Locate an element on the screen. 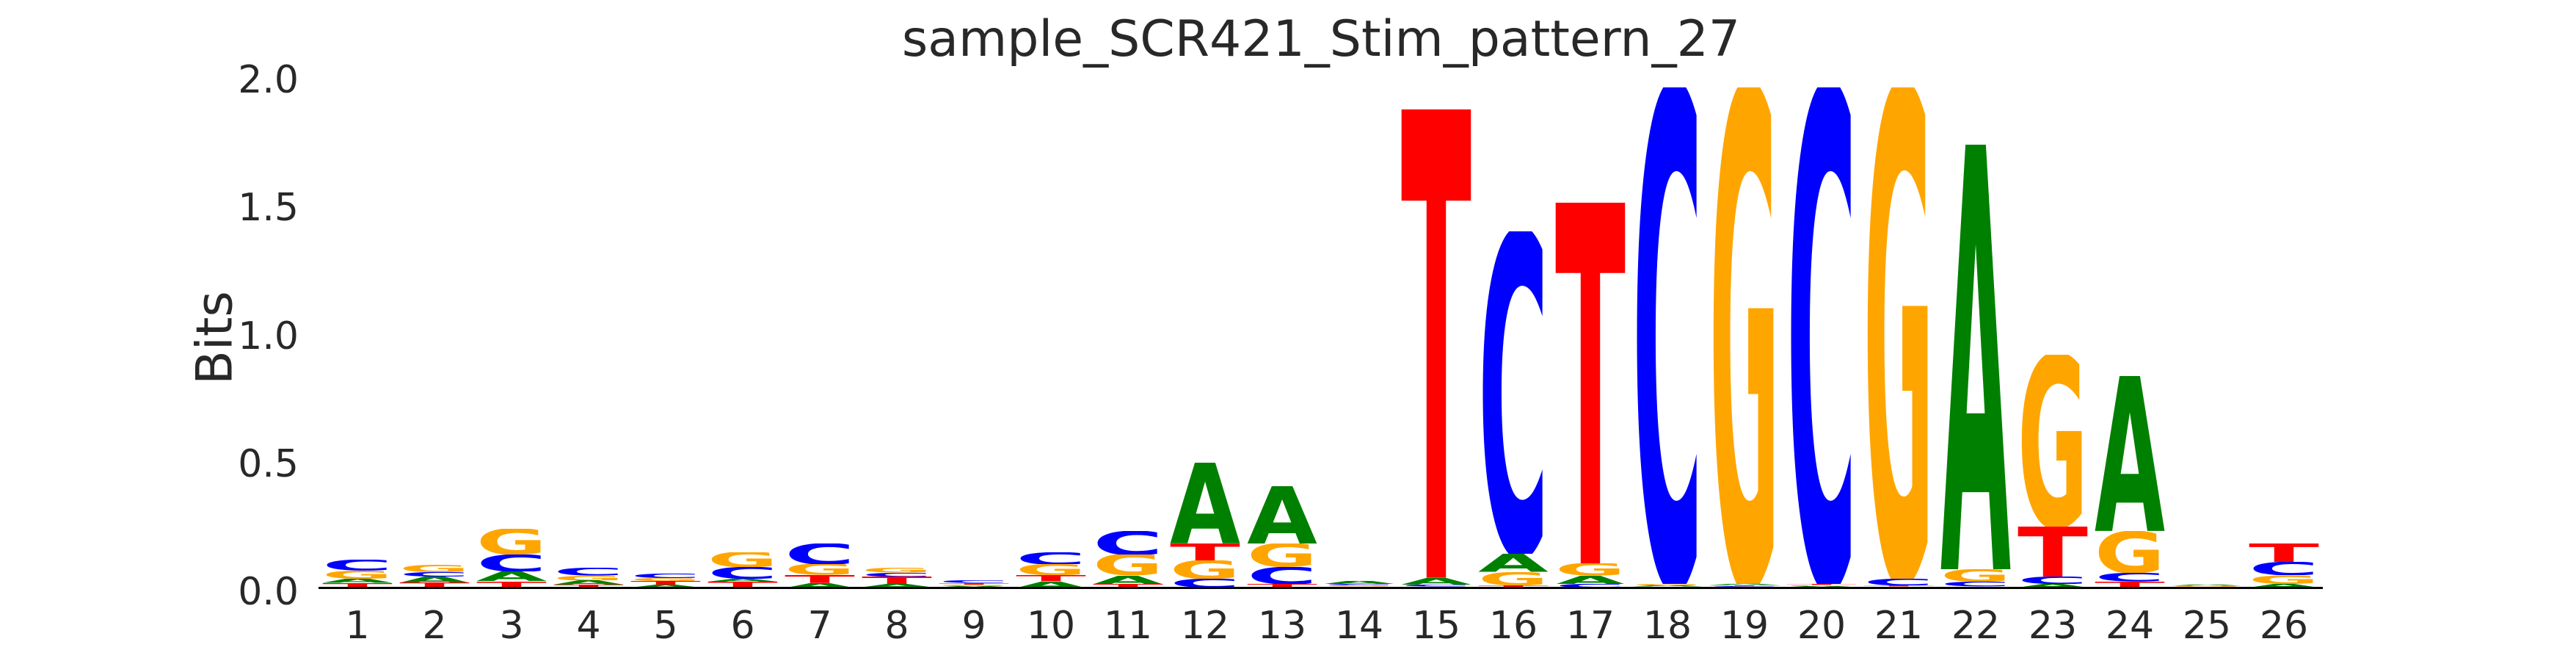 The image size is (2576, 661). x-tick-label: 25 is located at coordinates (2207, 626).